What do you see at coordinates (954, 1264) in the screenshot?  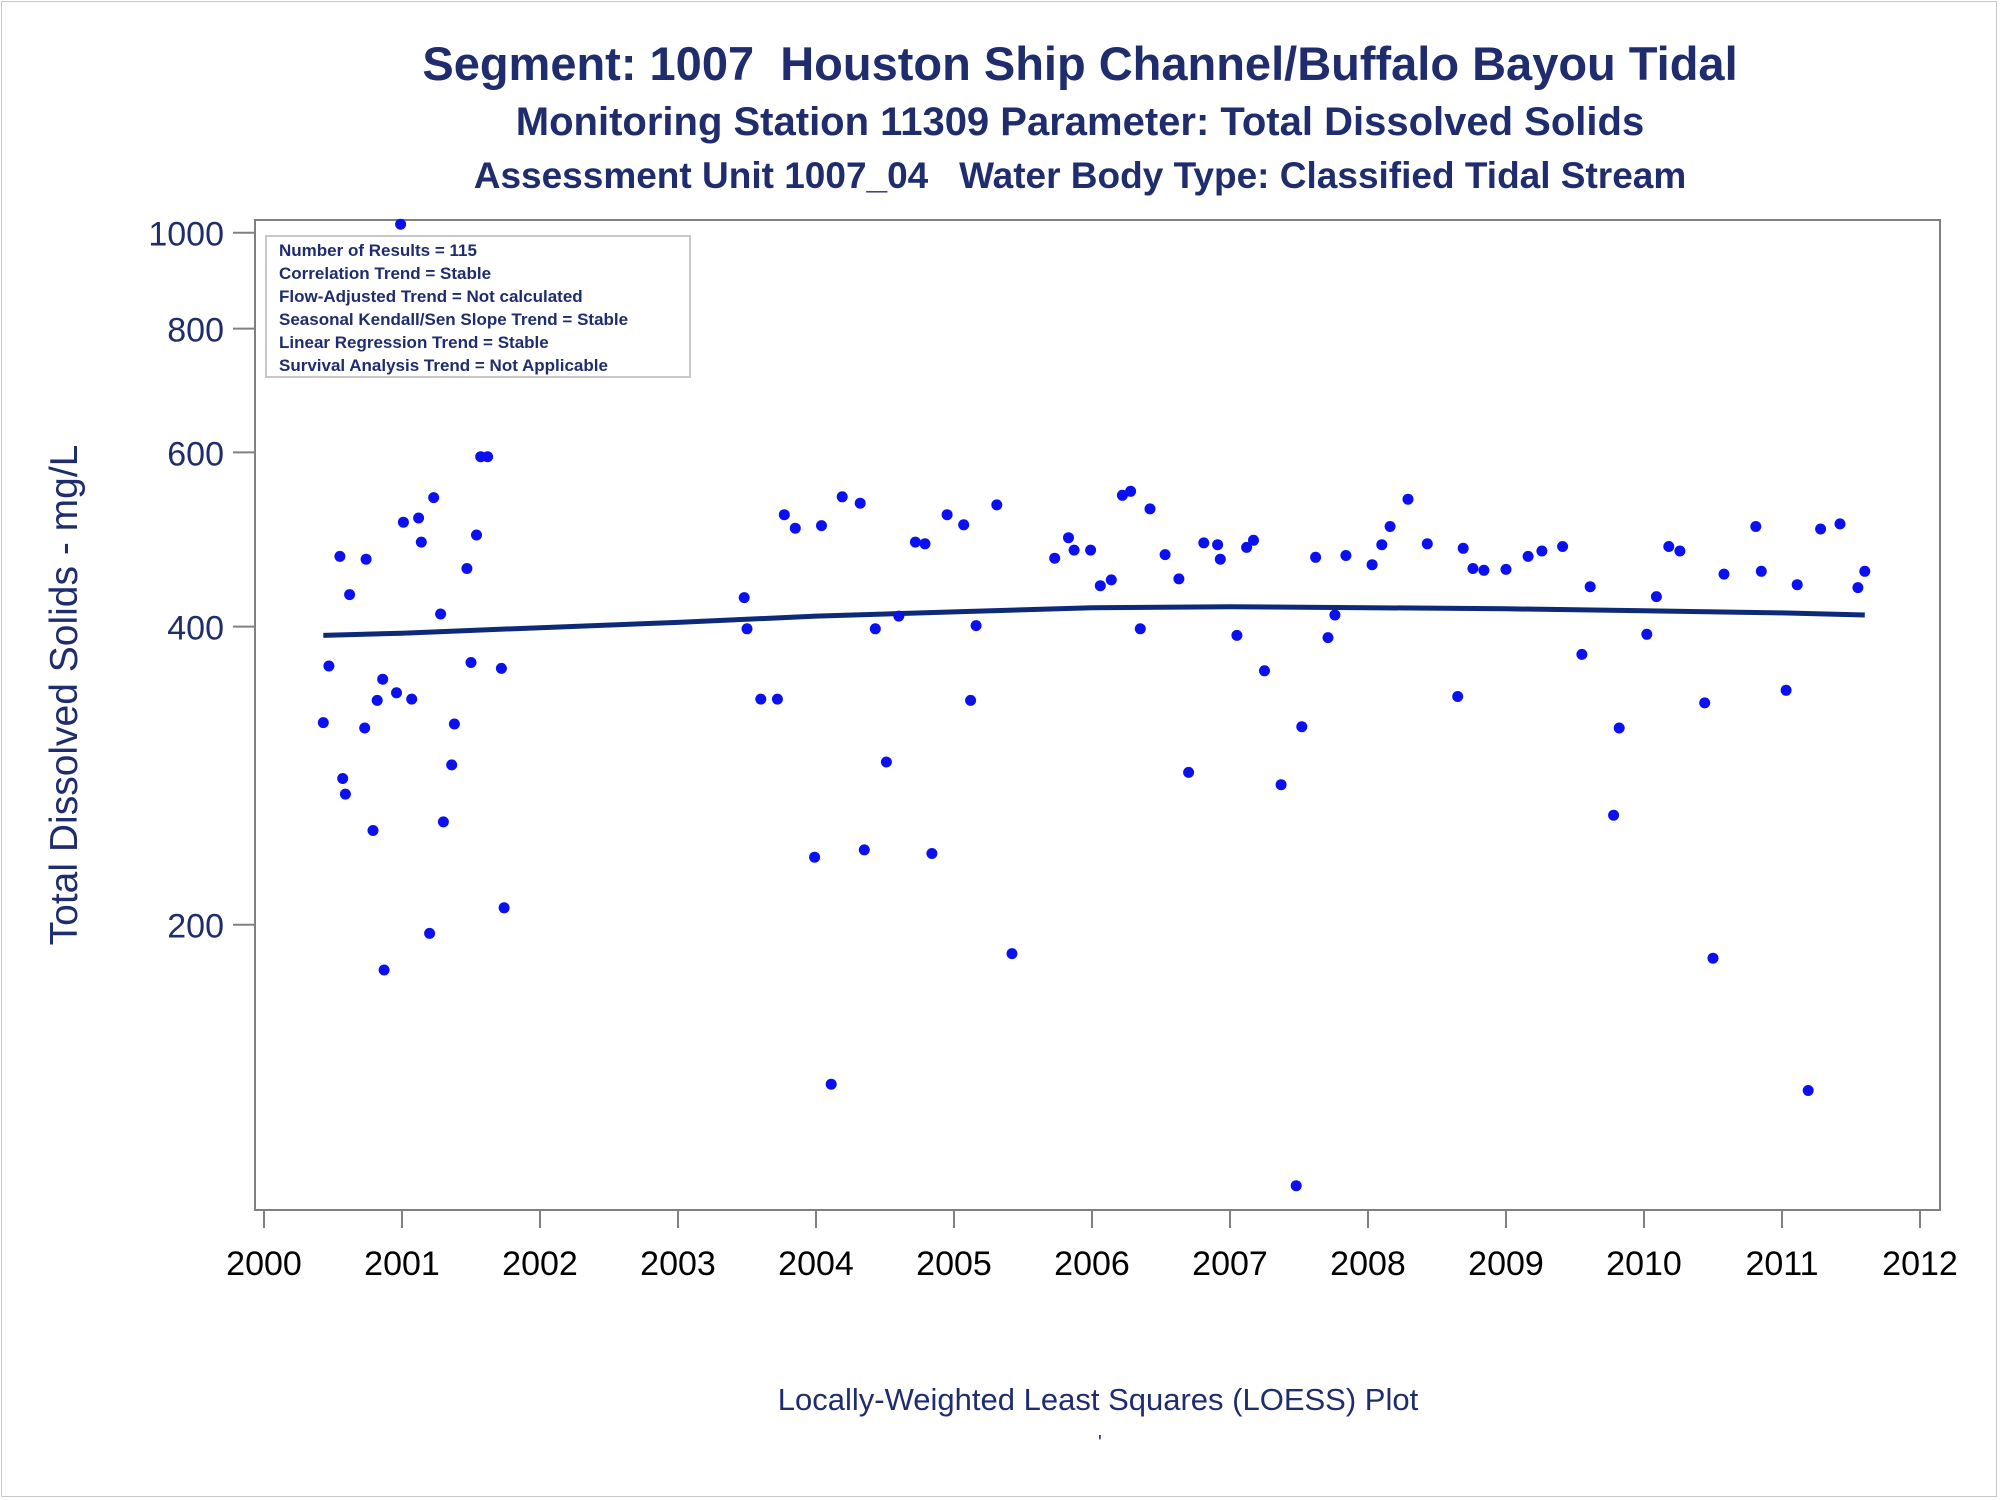 I see `x-tick-label: 2005` at bounding box center [954, 1264].